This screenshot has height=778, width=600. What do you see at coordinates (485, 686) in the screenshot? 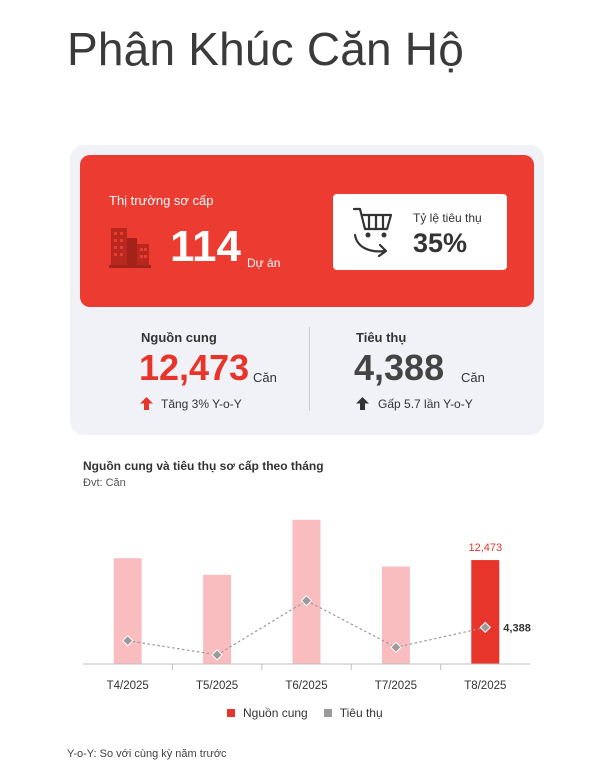
I see `x-tick-label: T8/2025` at bounding box center [485, 686].